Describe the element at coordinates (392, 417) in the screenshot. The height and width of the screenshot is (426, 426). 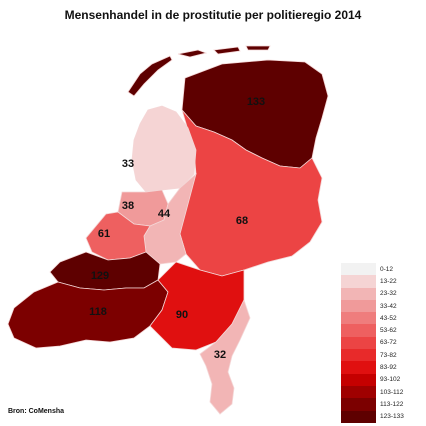
I see `legend-label: 123-133` at that location.